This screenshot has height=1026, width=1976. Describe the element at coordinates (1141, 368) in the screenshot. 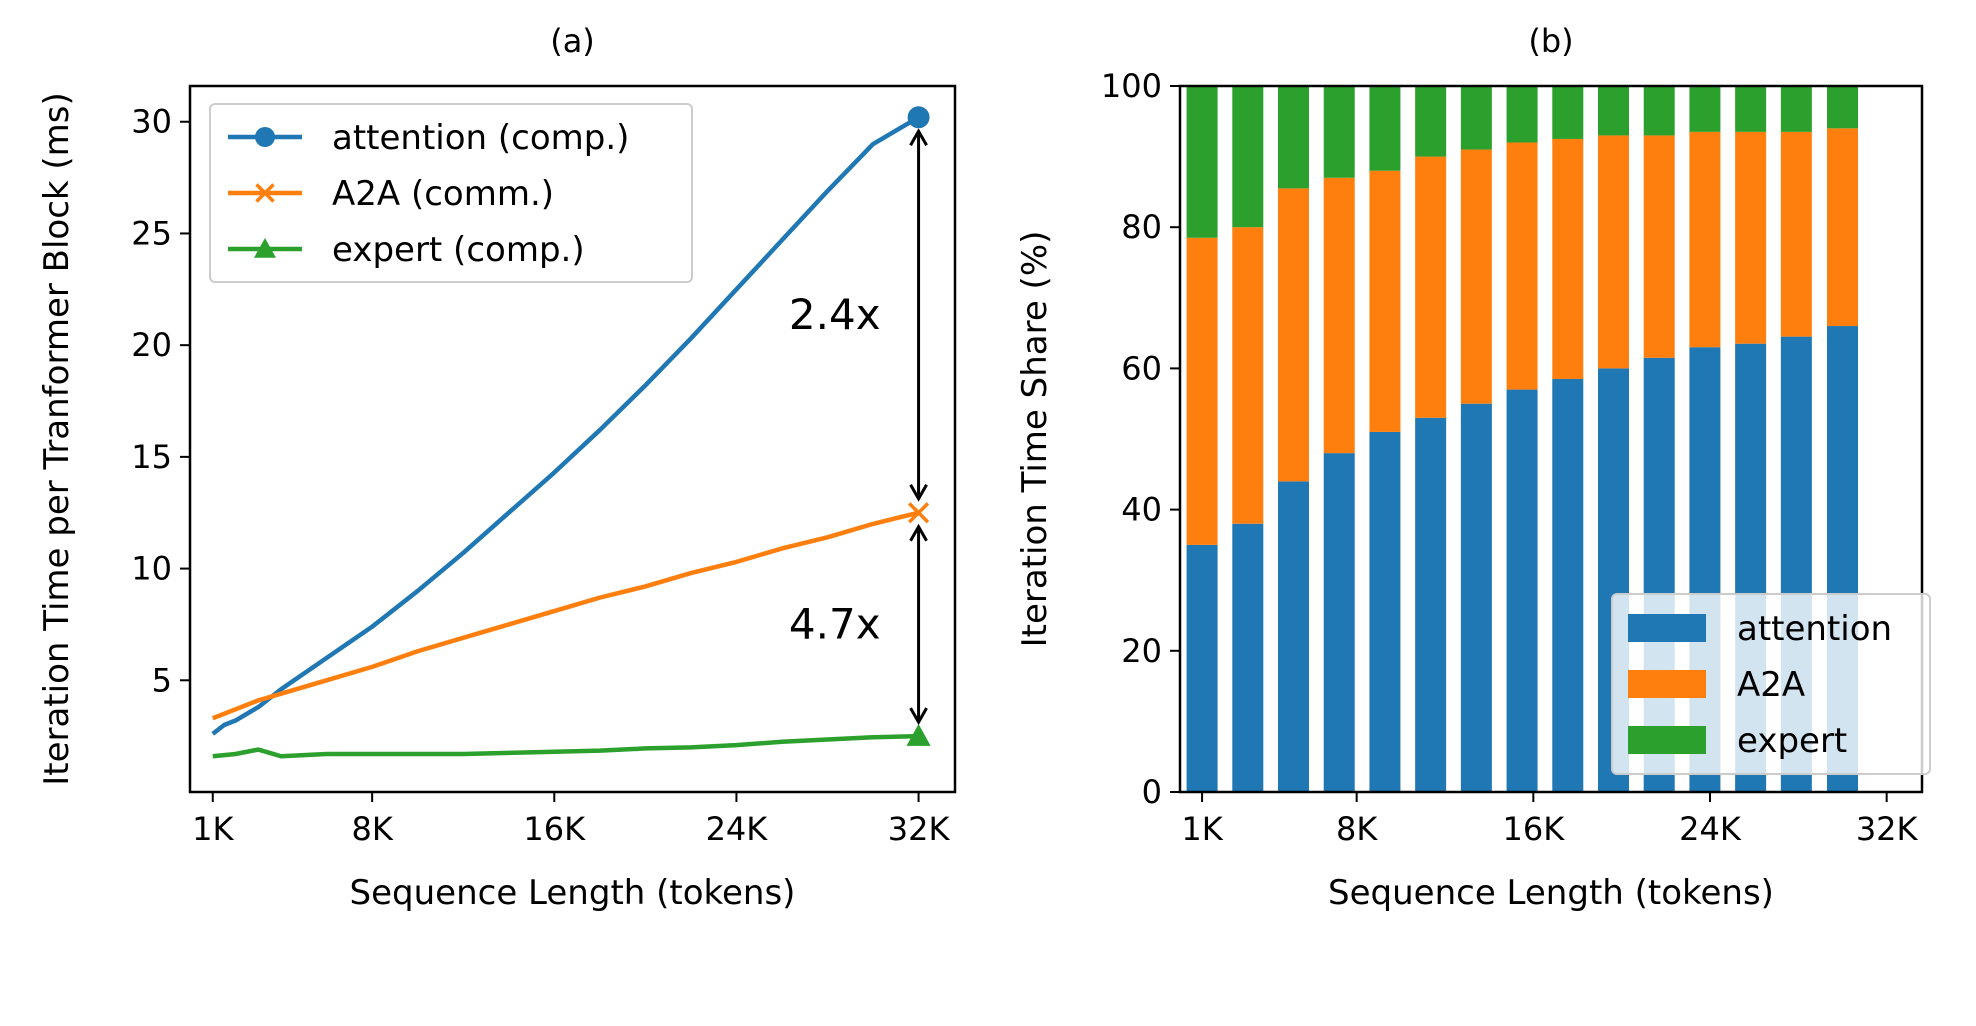

I see `y-tick-label: 60` at that location.